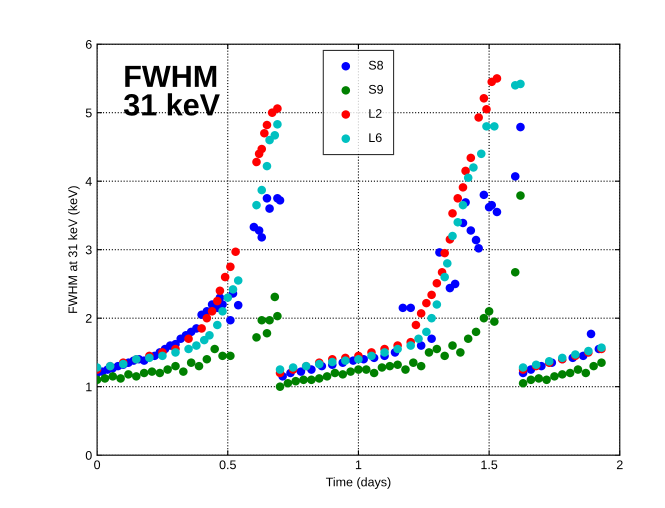 The height and width of the screenshot is (508, 665). I want to click on y-tick-label: 2, so click(89, 318).